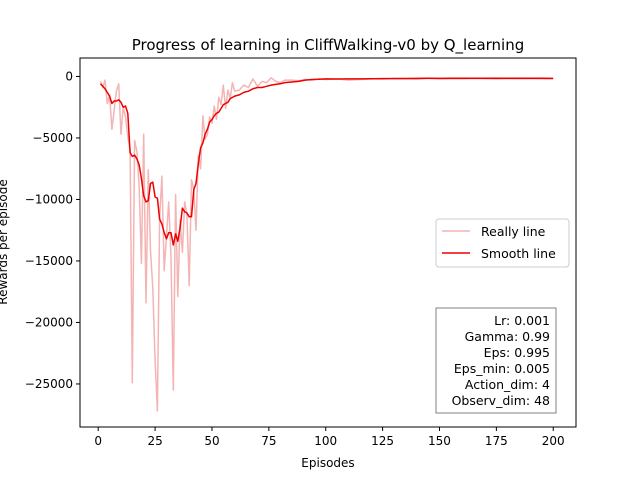  Describe the element at coordinates (52, 230) in the screenshot. I see `y-axis: 0 −5000 −10000 −15000 −20000 −25000` at that location.